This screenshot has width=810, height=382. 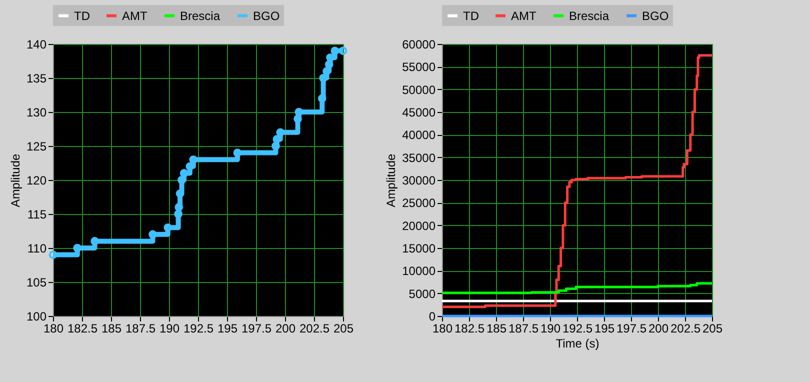 I want to click on y-tick-label: 5000, so click(x=422, y=293).